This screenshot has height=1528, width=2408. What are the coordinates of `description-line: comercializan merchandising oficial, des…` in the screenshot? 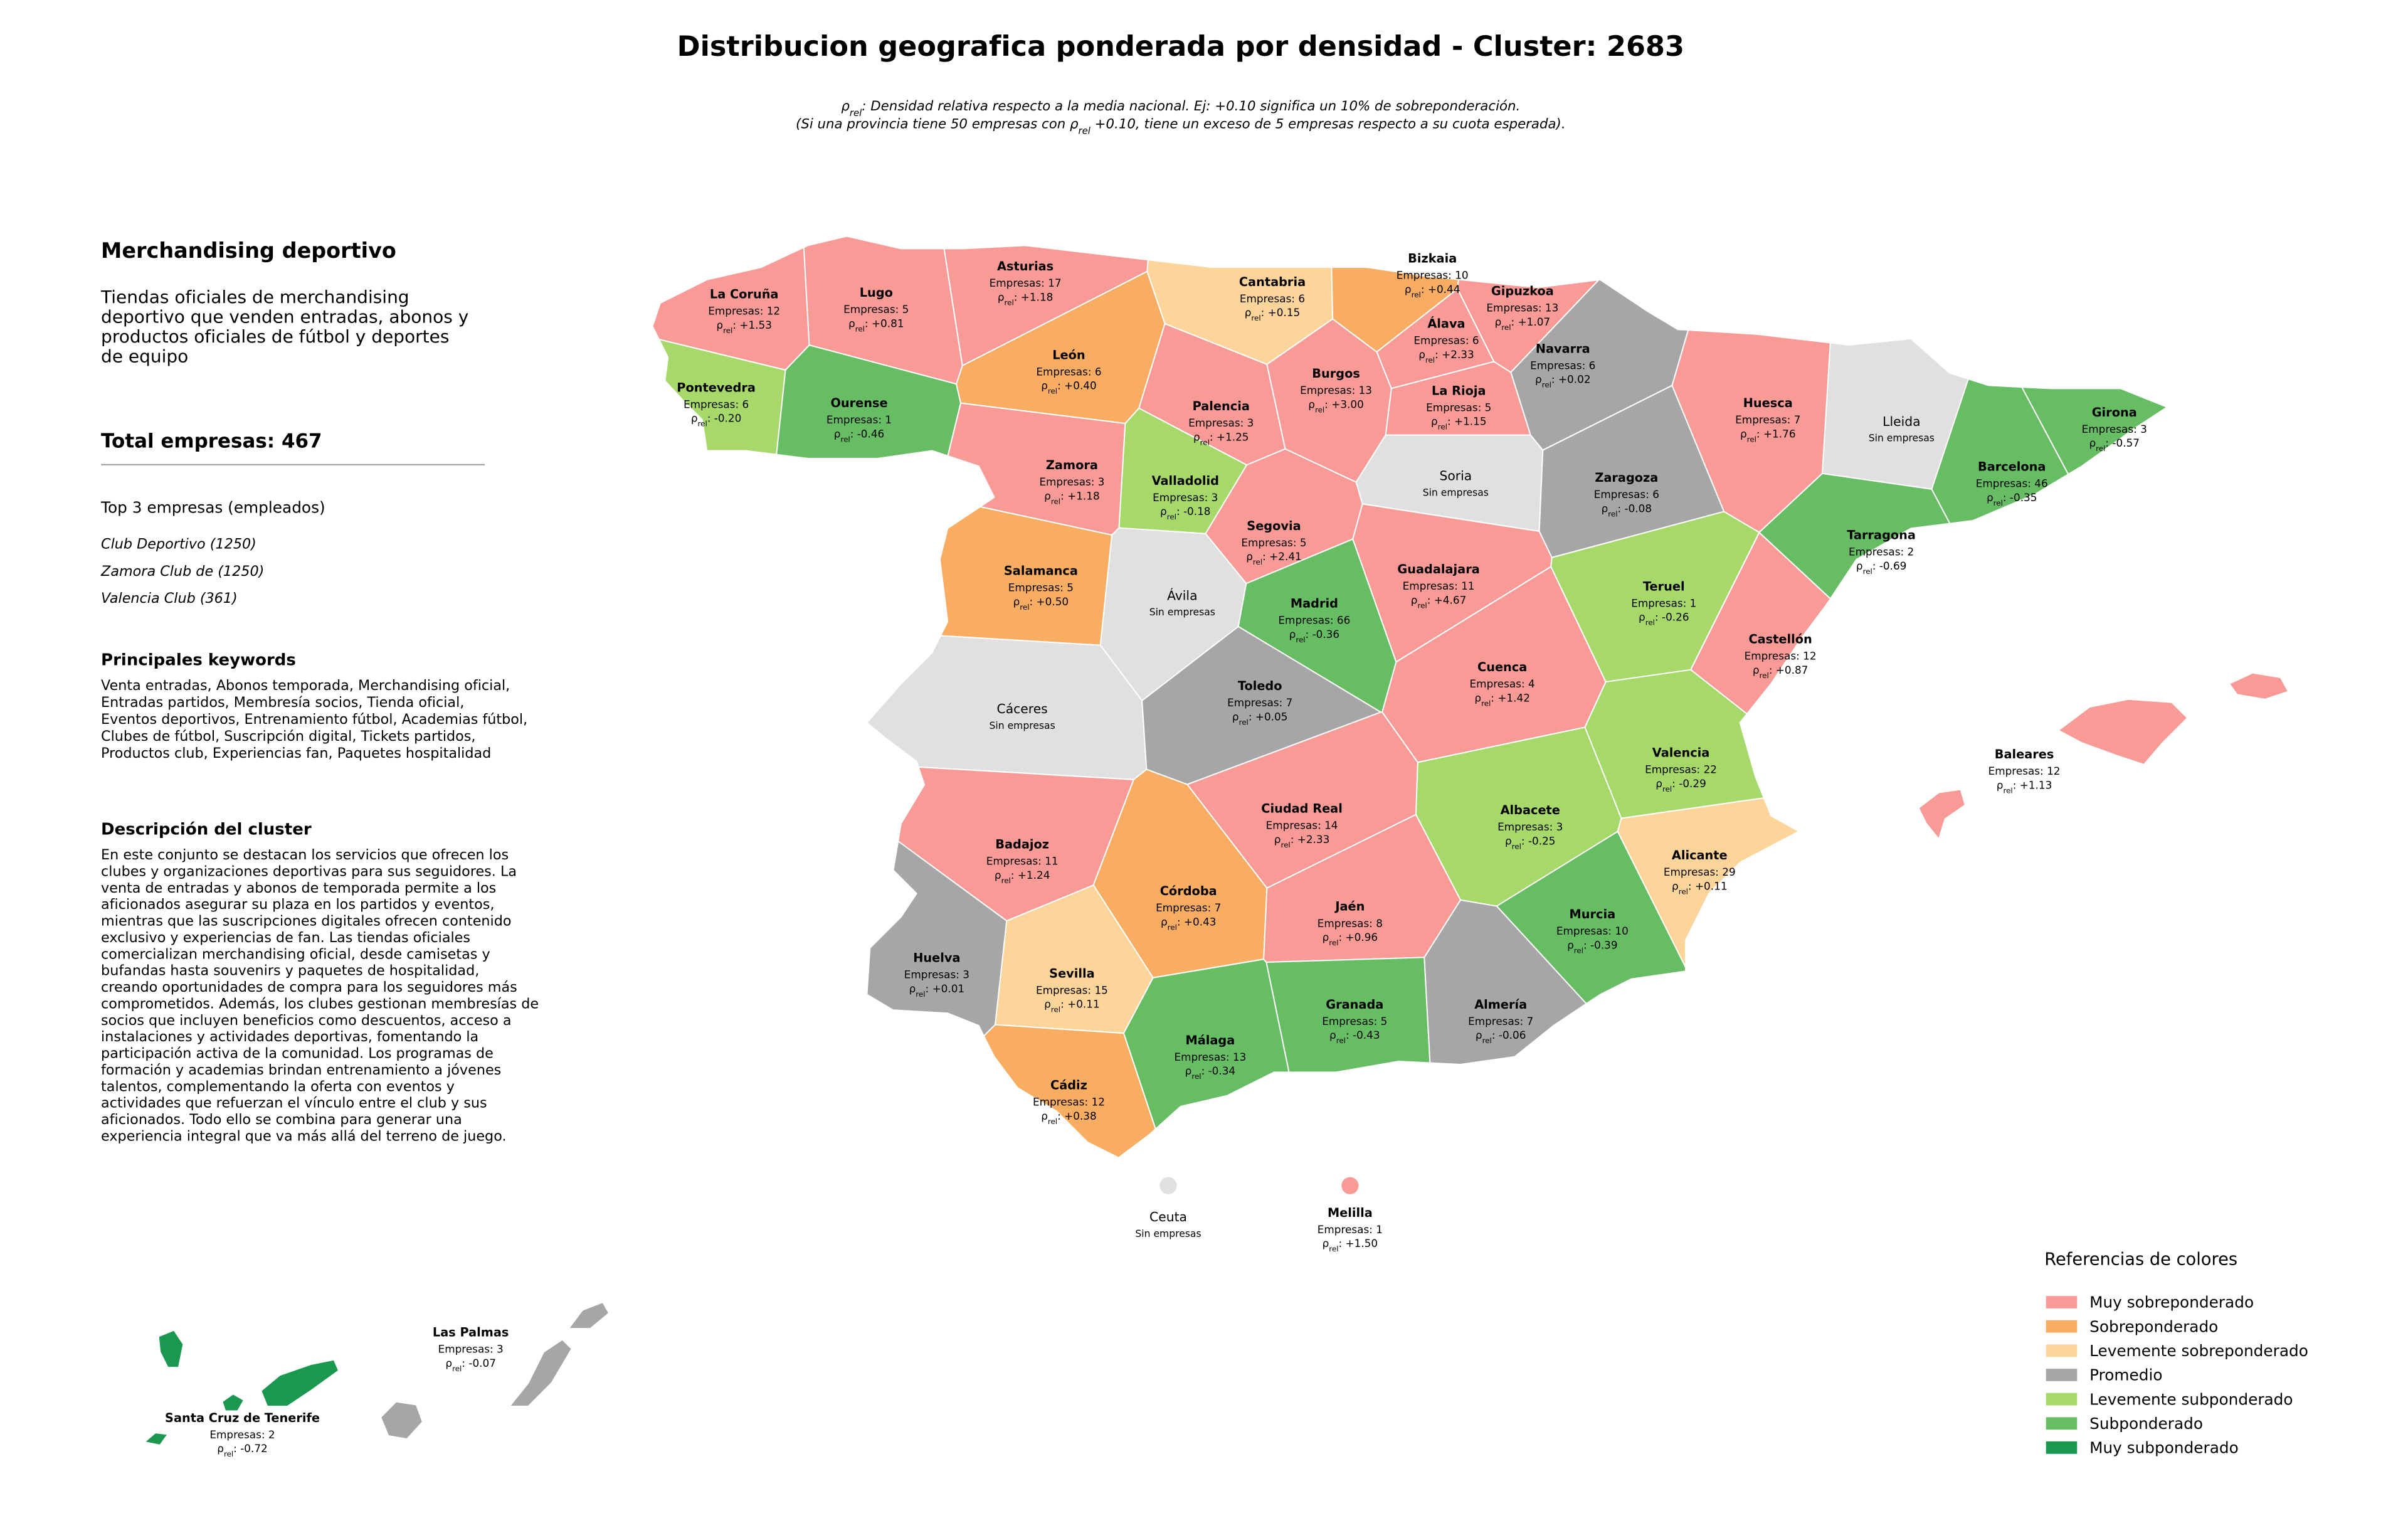 It's located at (295, 954).